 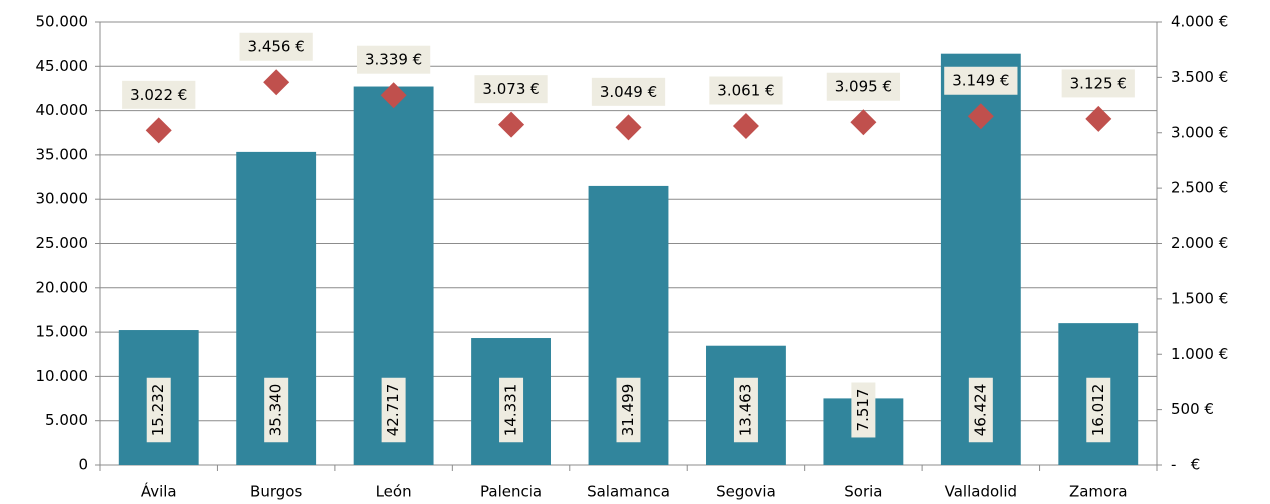 I want to click on data-label-text: 14.331, so click(x=511, y=410).